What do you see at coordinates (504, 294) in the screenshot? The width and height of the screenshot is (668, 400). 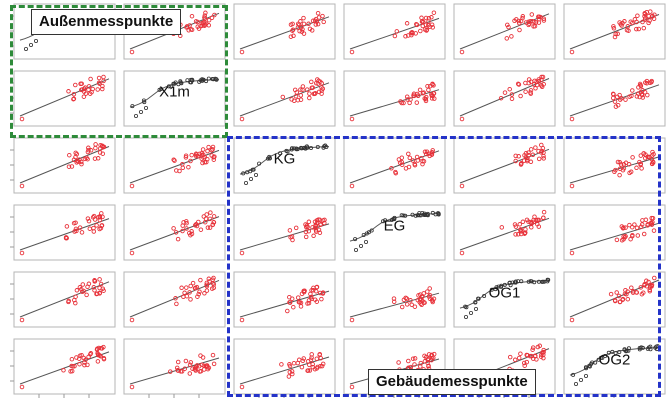 I see `diagonal-curve` at bounding box center [504, 294].